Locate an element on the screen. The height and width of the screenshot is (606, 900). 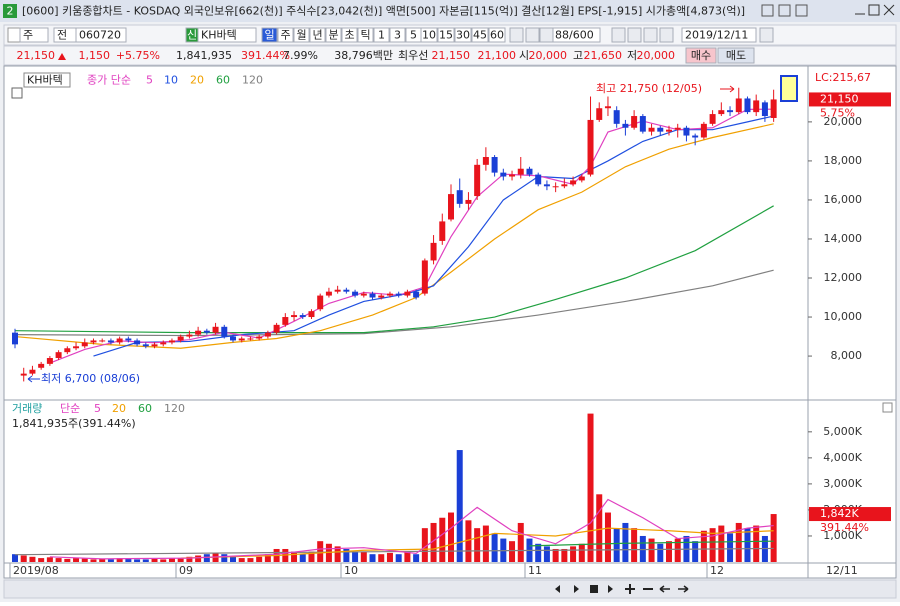
scroll-bar is located at coordinates (450, 589).